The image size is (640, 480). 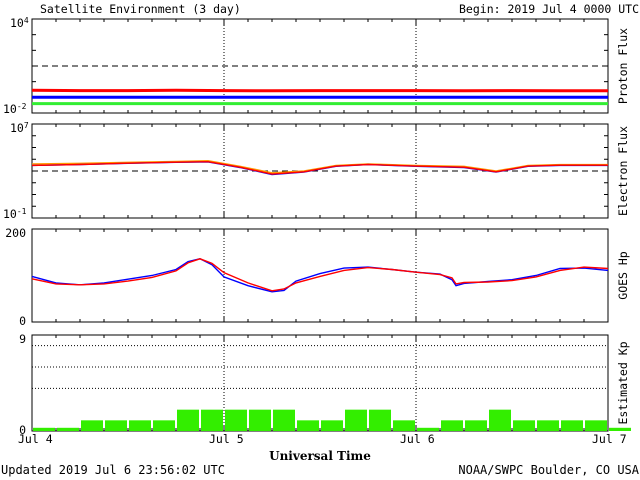 I want to click on electron-series-red, so click(x=319, y=167).